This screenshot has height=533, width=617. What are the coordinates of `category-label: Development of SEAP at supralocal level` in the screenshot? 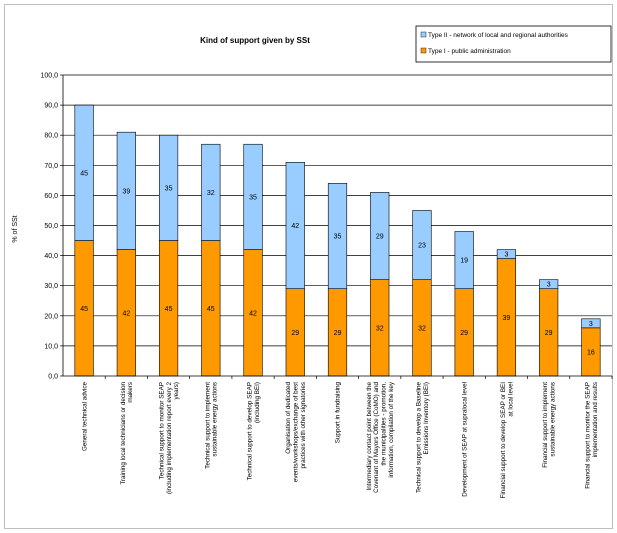 It's located at (464, 439).